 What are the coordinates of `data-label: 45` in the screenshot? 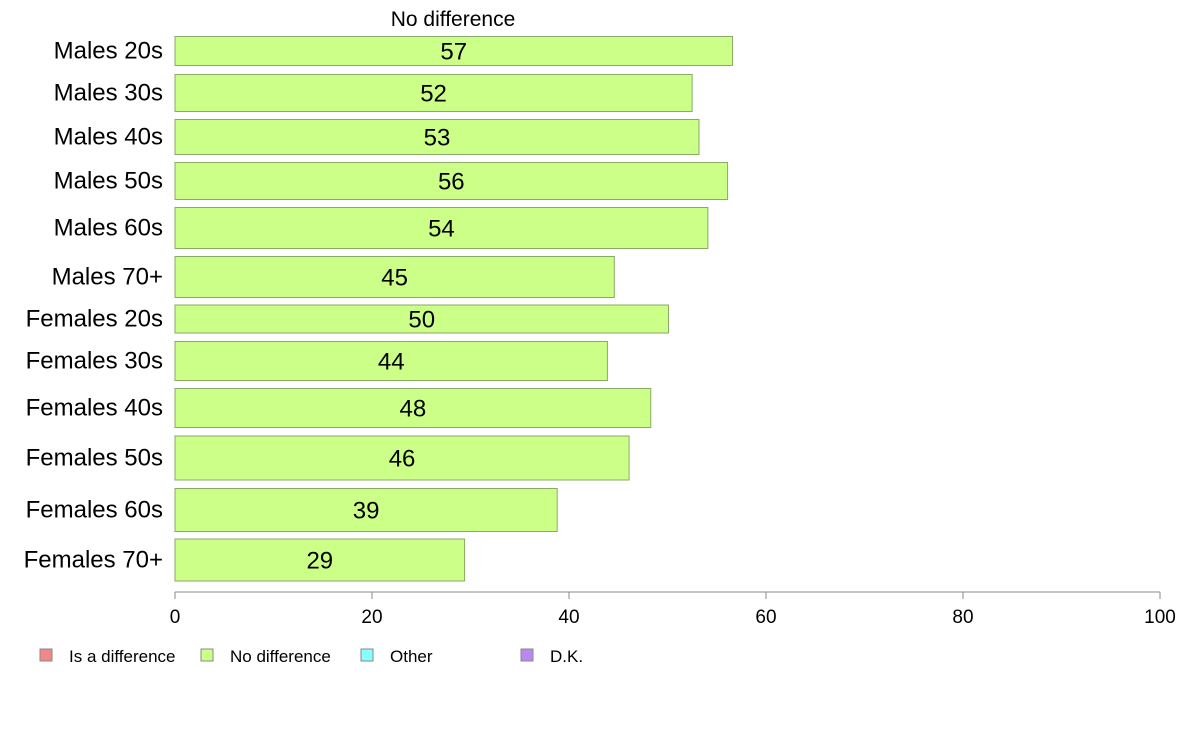 It's located at (394, 278).